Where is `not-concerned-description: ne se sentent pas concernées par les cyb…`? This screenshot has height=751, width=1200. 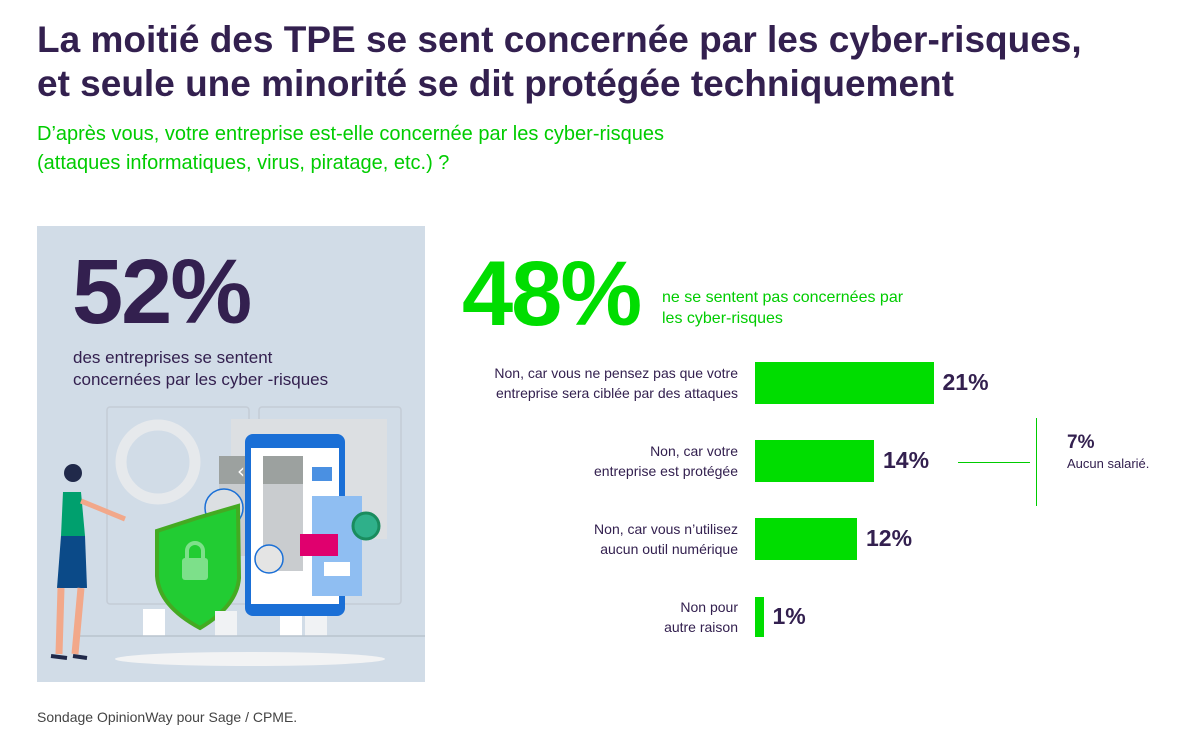
not-concerned-description: ne se sentent pas concernées par les cyb… is located at coordinates (782, 308).